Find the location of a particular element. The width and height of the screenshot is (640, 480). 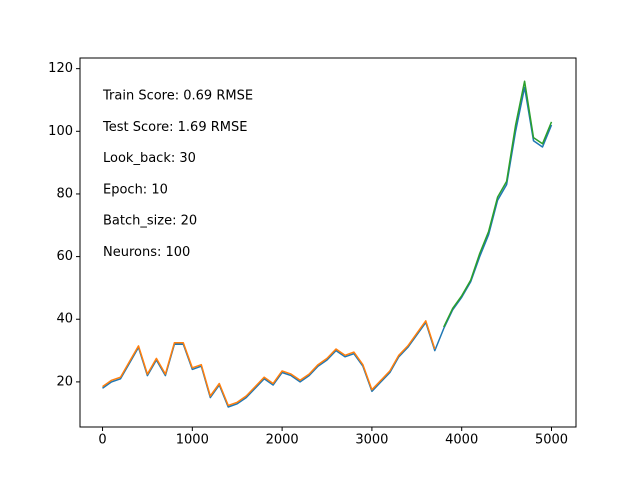

y-tick-label: 20 is located at coordinates (64, 381).